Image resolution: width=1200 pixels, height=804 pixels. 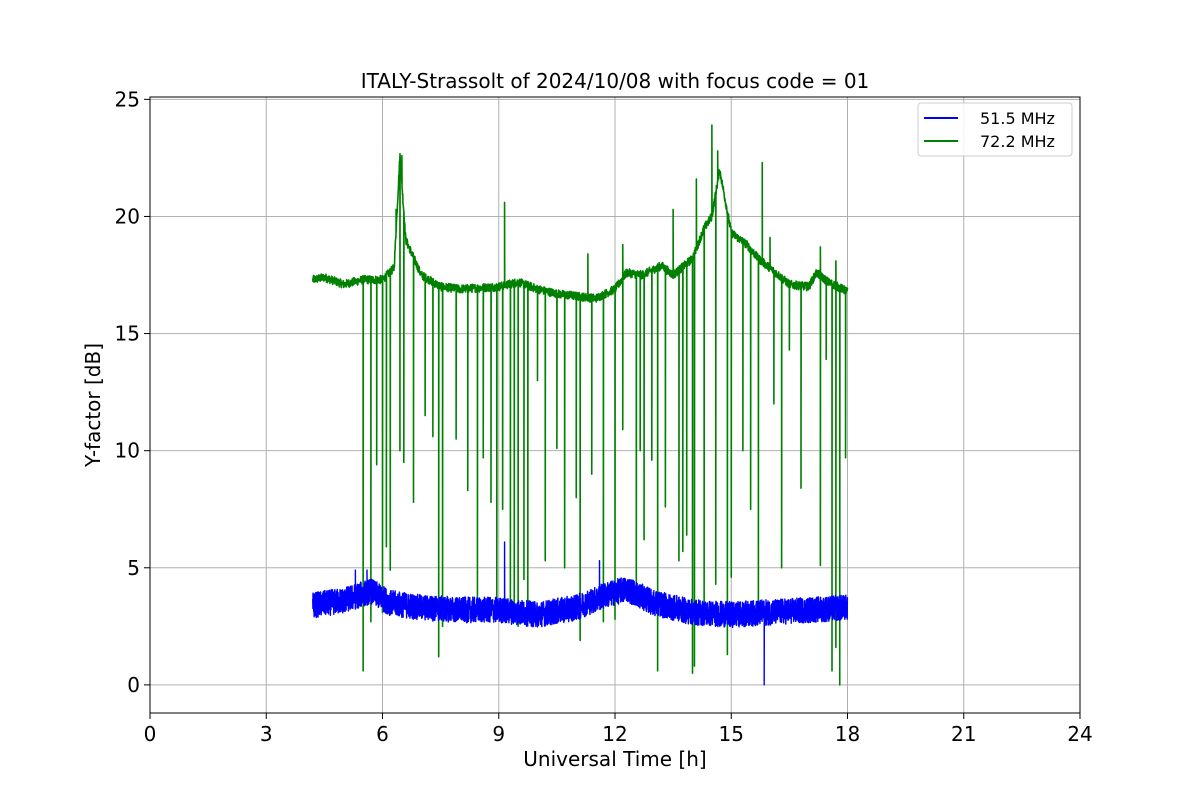 I want to click on x-tick-label: 3, so click(x=266, y=734).